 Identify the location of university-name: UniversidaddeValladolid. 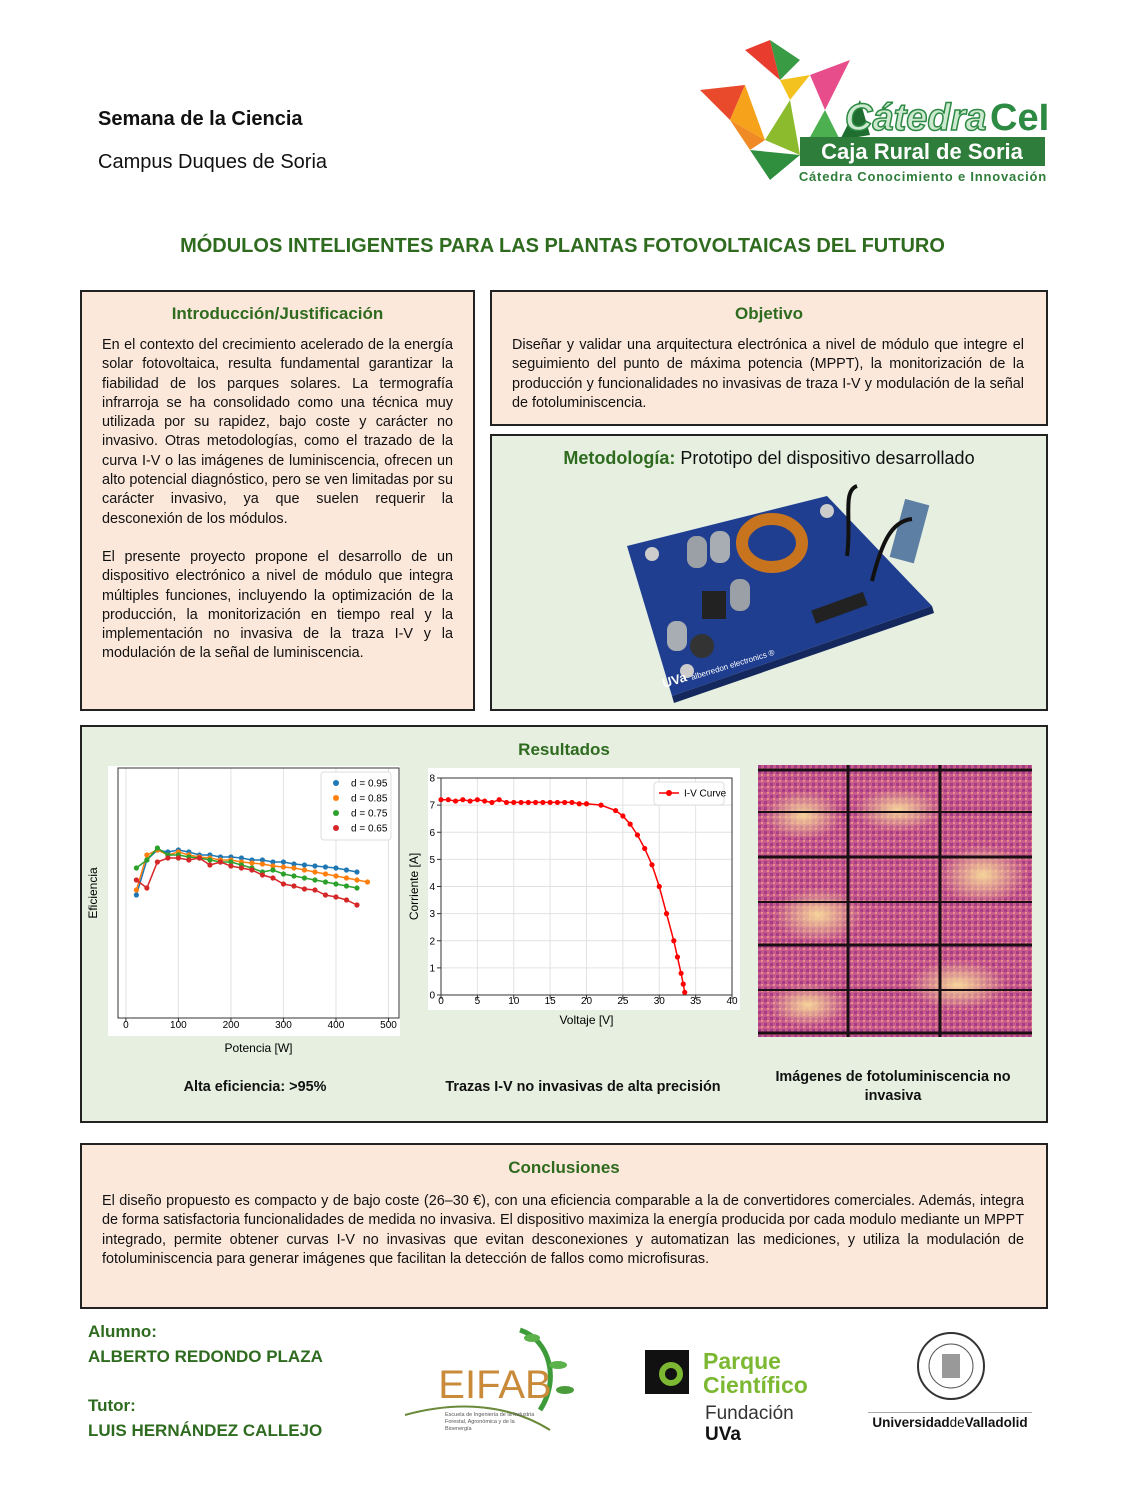
(950, 1421).